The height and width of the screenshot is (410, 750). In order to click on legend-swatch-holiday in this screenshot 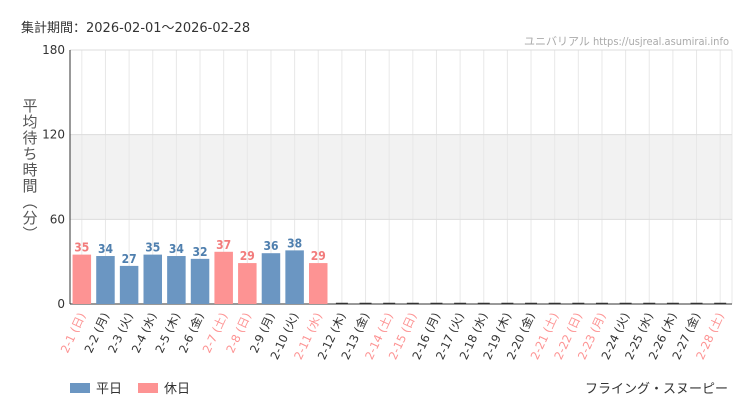, I will do `click(148, 387)`.